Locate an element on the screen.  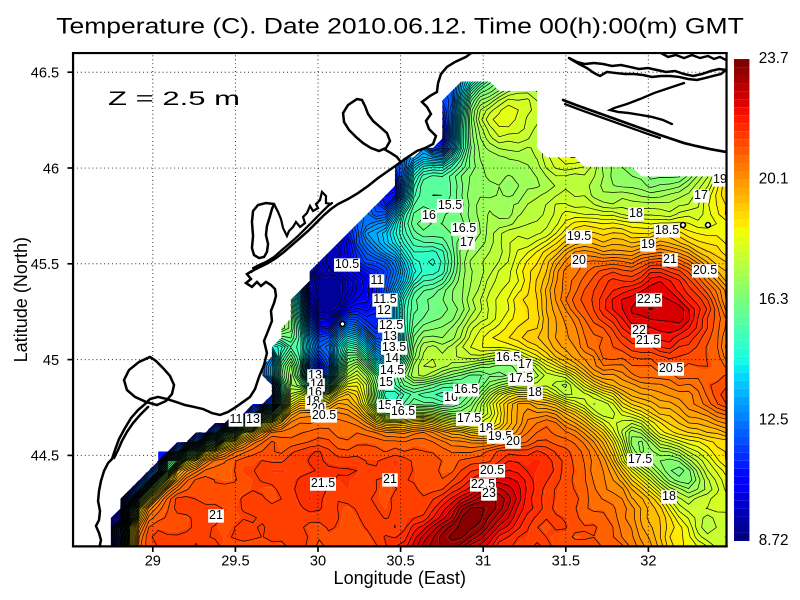
svg-text: 29.5 is located at coordinates (235, 561).